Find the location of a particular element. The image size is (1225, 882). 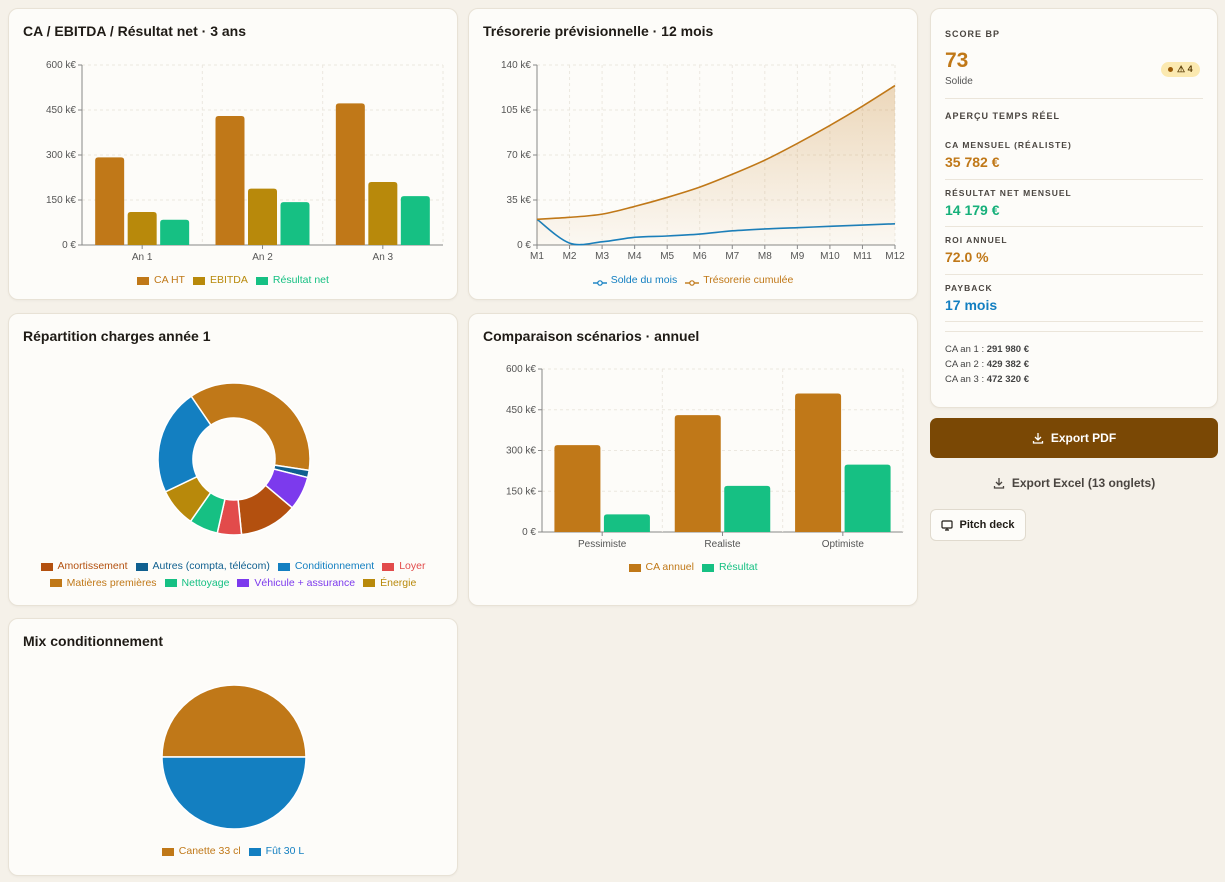

kpi-label: ROI ANNUEL is located at coordinates (976, 240).